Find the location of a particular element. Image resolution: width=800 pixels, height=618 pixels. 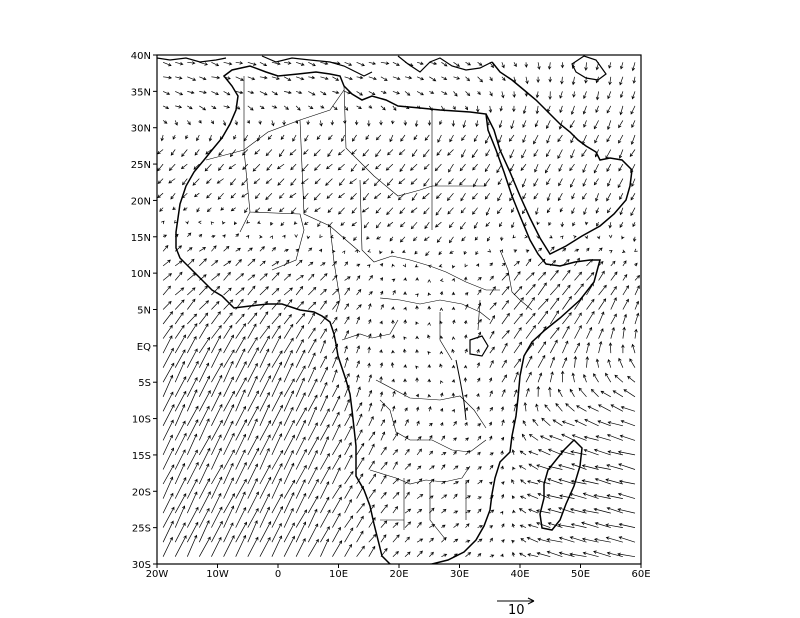

europe-coastline is located at coordinates (382, 68).